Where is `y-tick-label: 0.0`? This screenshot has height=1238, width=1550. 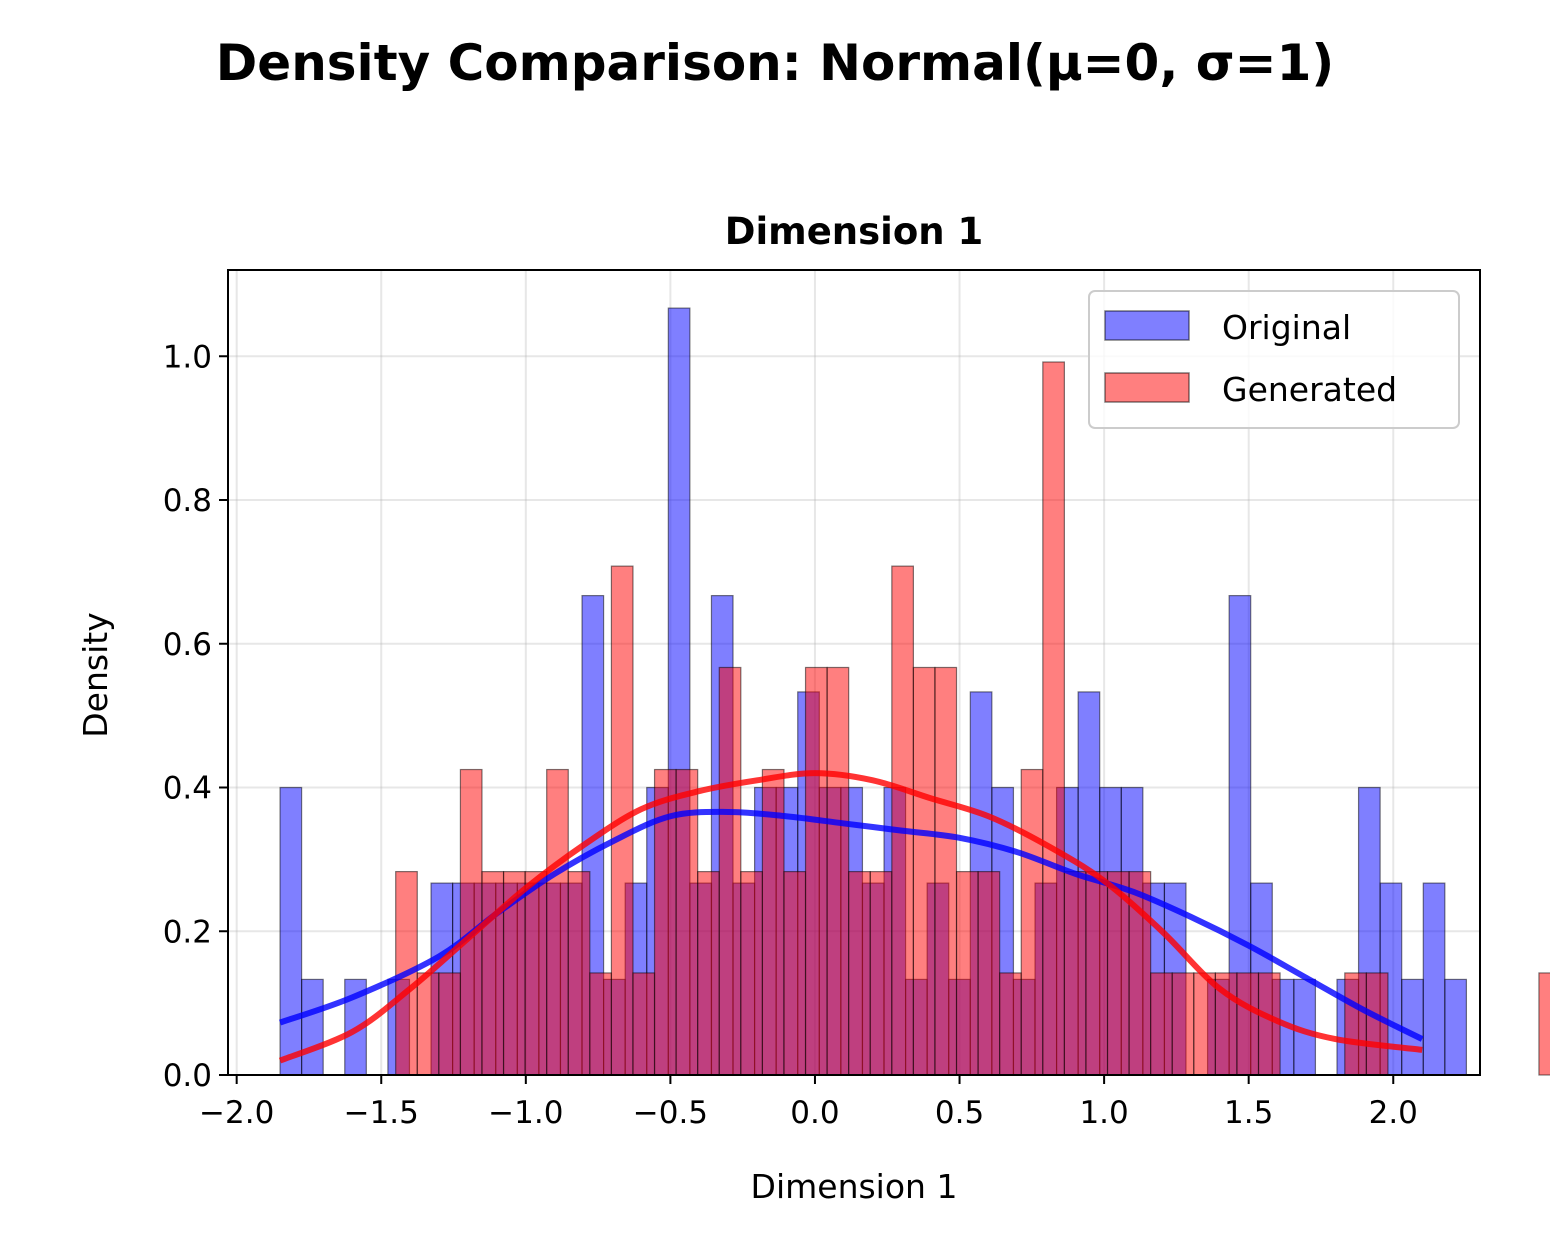 y-tick-label: 0.0 is located at coordinates (187, 1076).